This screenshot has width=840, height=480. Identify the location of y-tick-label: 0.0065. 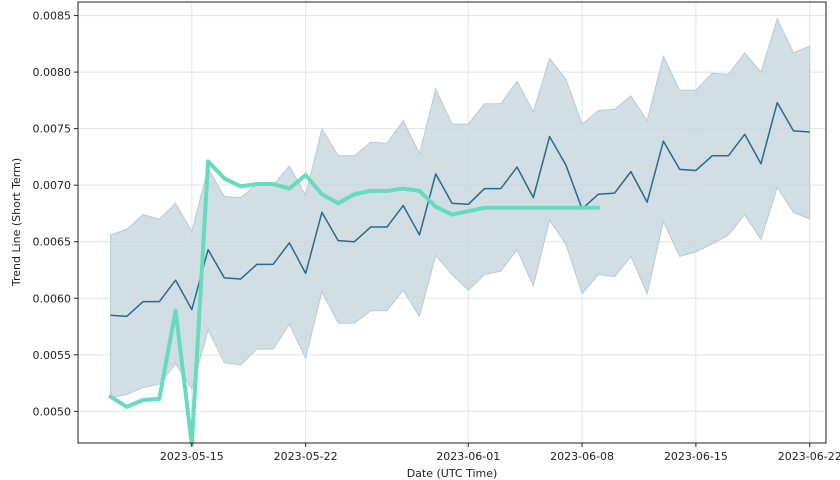
(52, 242).